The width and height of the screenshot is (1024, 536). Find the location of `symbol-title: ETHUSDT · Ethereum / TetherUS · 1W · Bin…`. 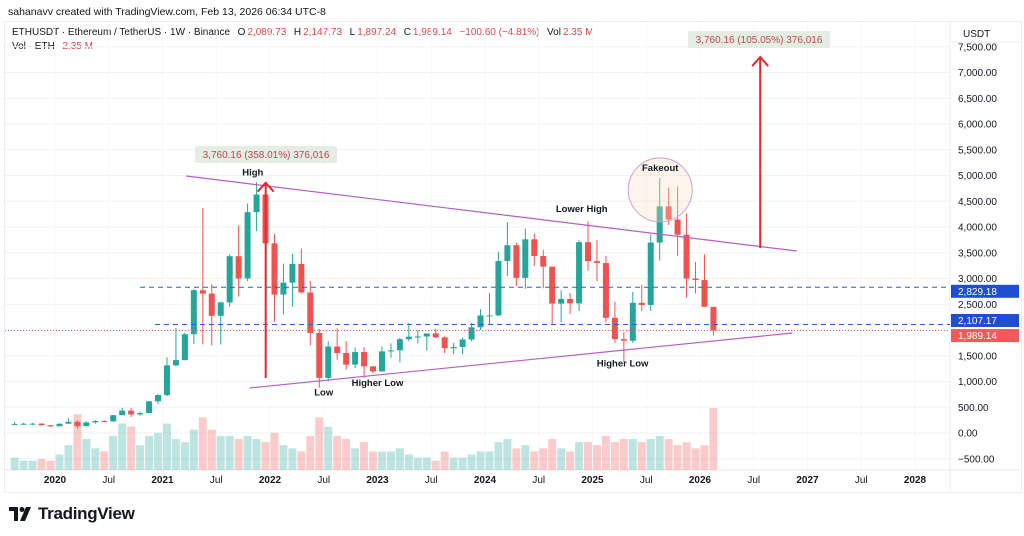

symbol-title: ETHUSDT · Ethereum / TetherUS · 1W · Bin… is located at coordinates (121, 32).